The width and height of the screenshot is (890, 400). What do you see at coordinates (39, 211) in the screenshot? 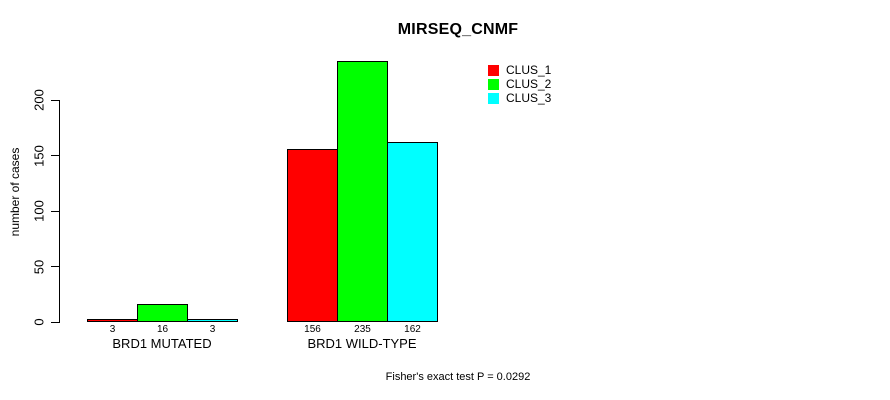
I see `y-axis-tick-label: 100` at bounding box center [39, 211].